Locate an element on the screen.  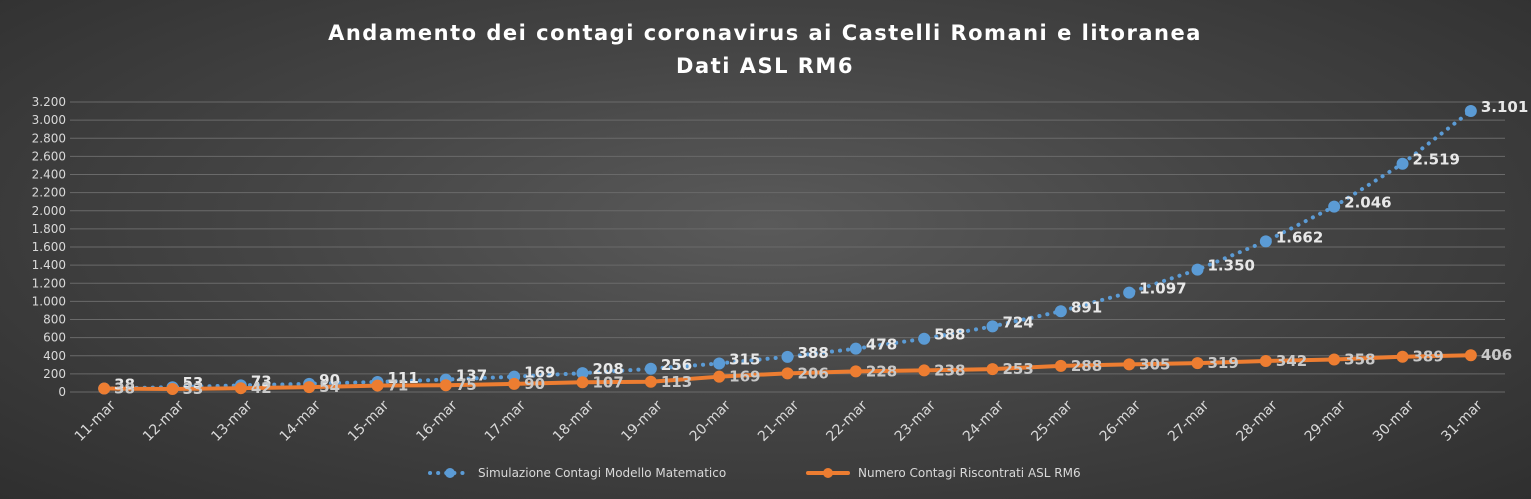
x-tick-label: 29-mar is located at coordinates (1325, 420).